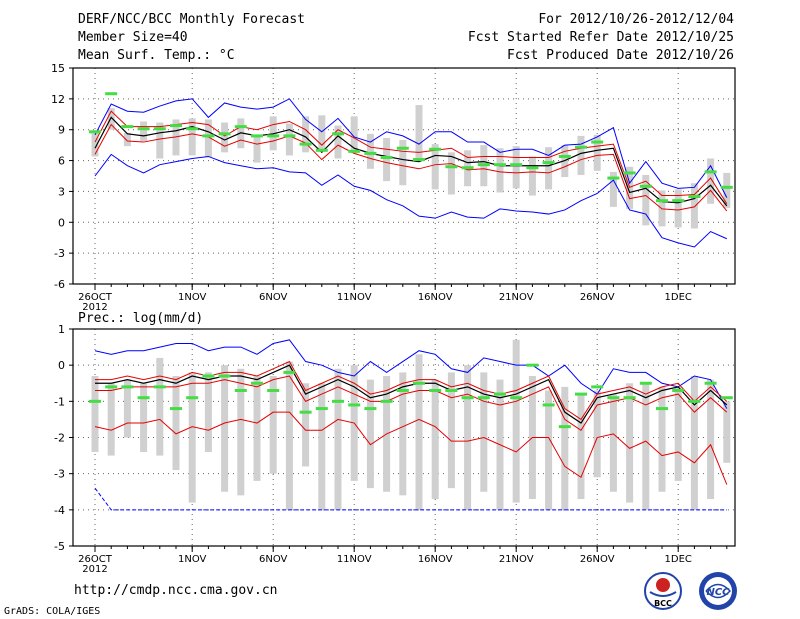 The width and height of the screenshot is (800, 619). I want to click on ytick-label: 3, so click(61, 191).